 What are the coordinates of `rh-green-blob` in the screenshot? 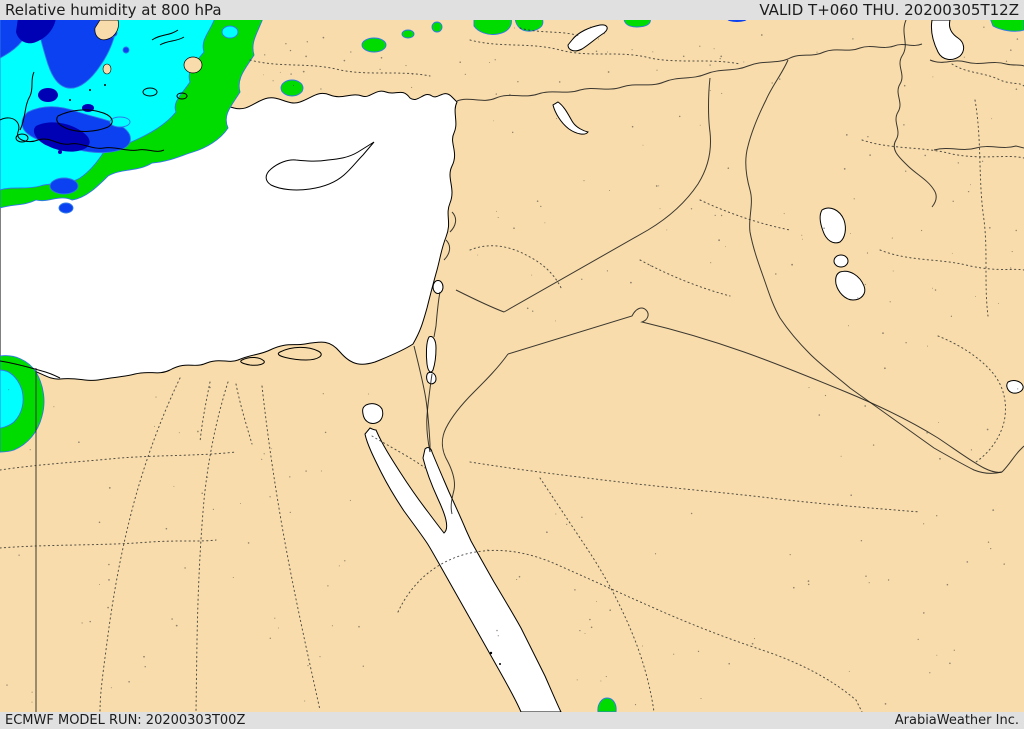 It's located at (292, 88).